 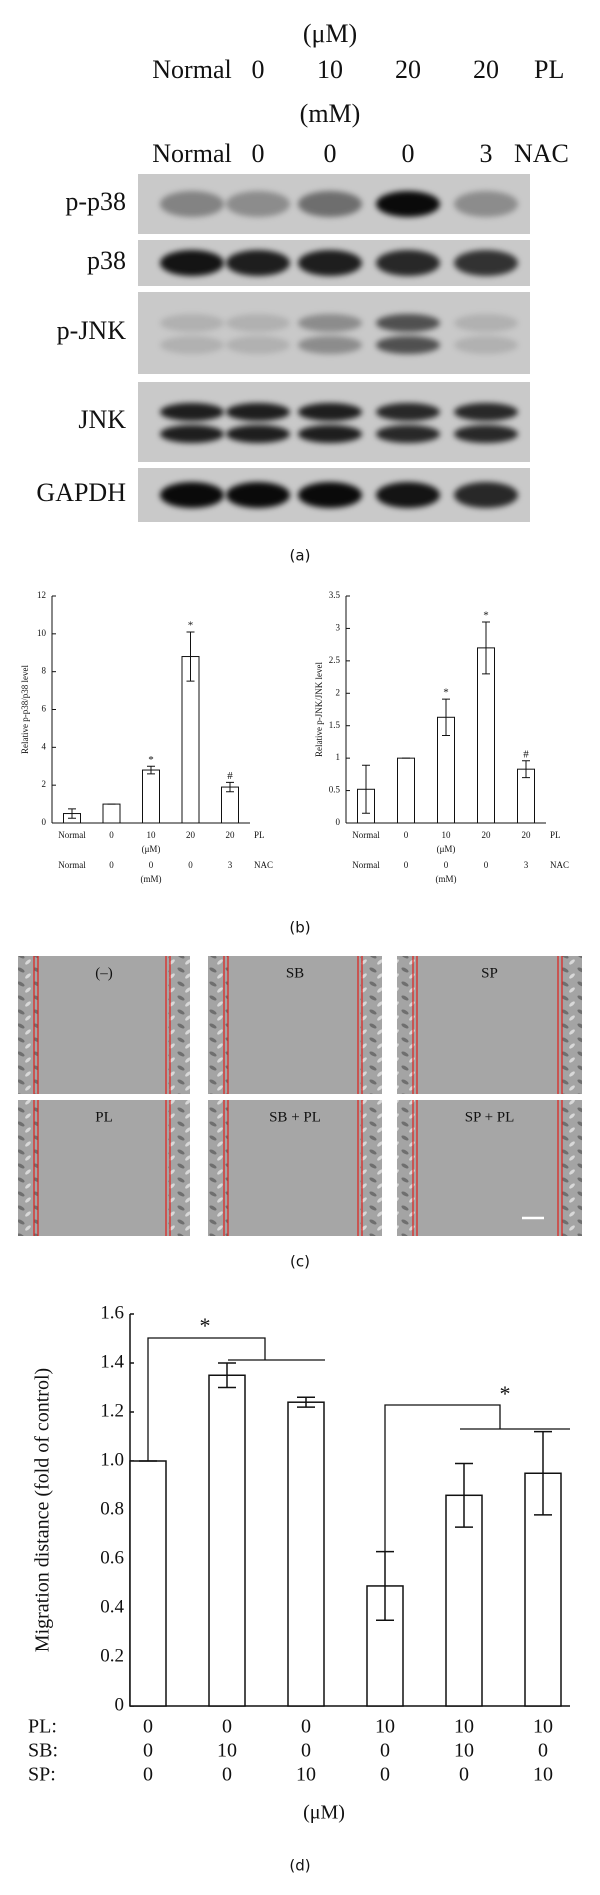 I want to click on y-tick-label: 1.4, so click(x=112, y=1361).